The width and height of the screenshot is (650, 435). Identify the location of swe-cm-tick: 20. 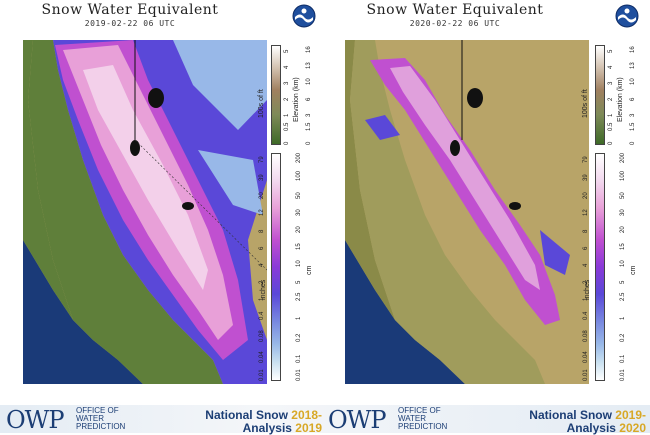
(299, 229).